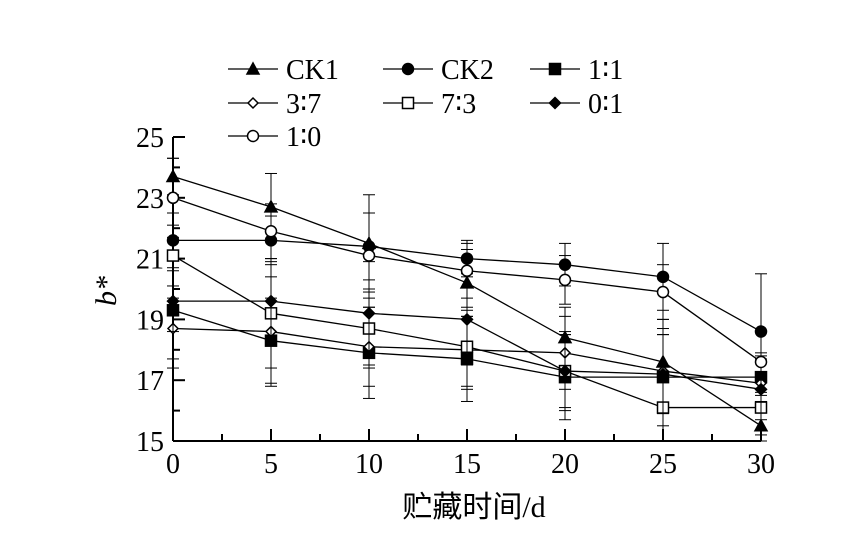 Image resolution: width=867 pixels, height=544 pixels. Describe the element at coordinates (605, 70) in the screenshot. I see `legend-label: 1∶1` at that location.